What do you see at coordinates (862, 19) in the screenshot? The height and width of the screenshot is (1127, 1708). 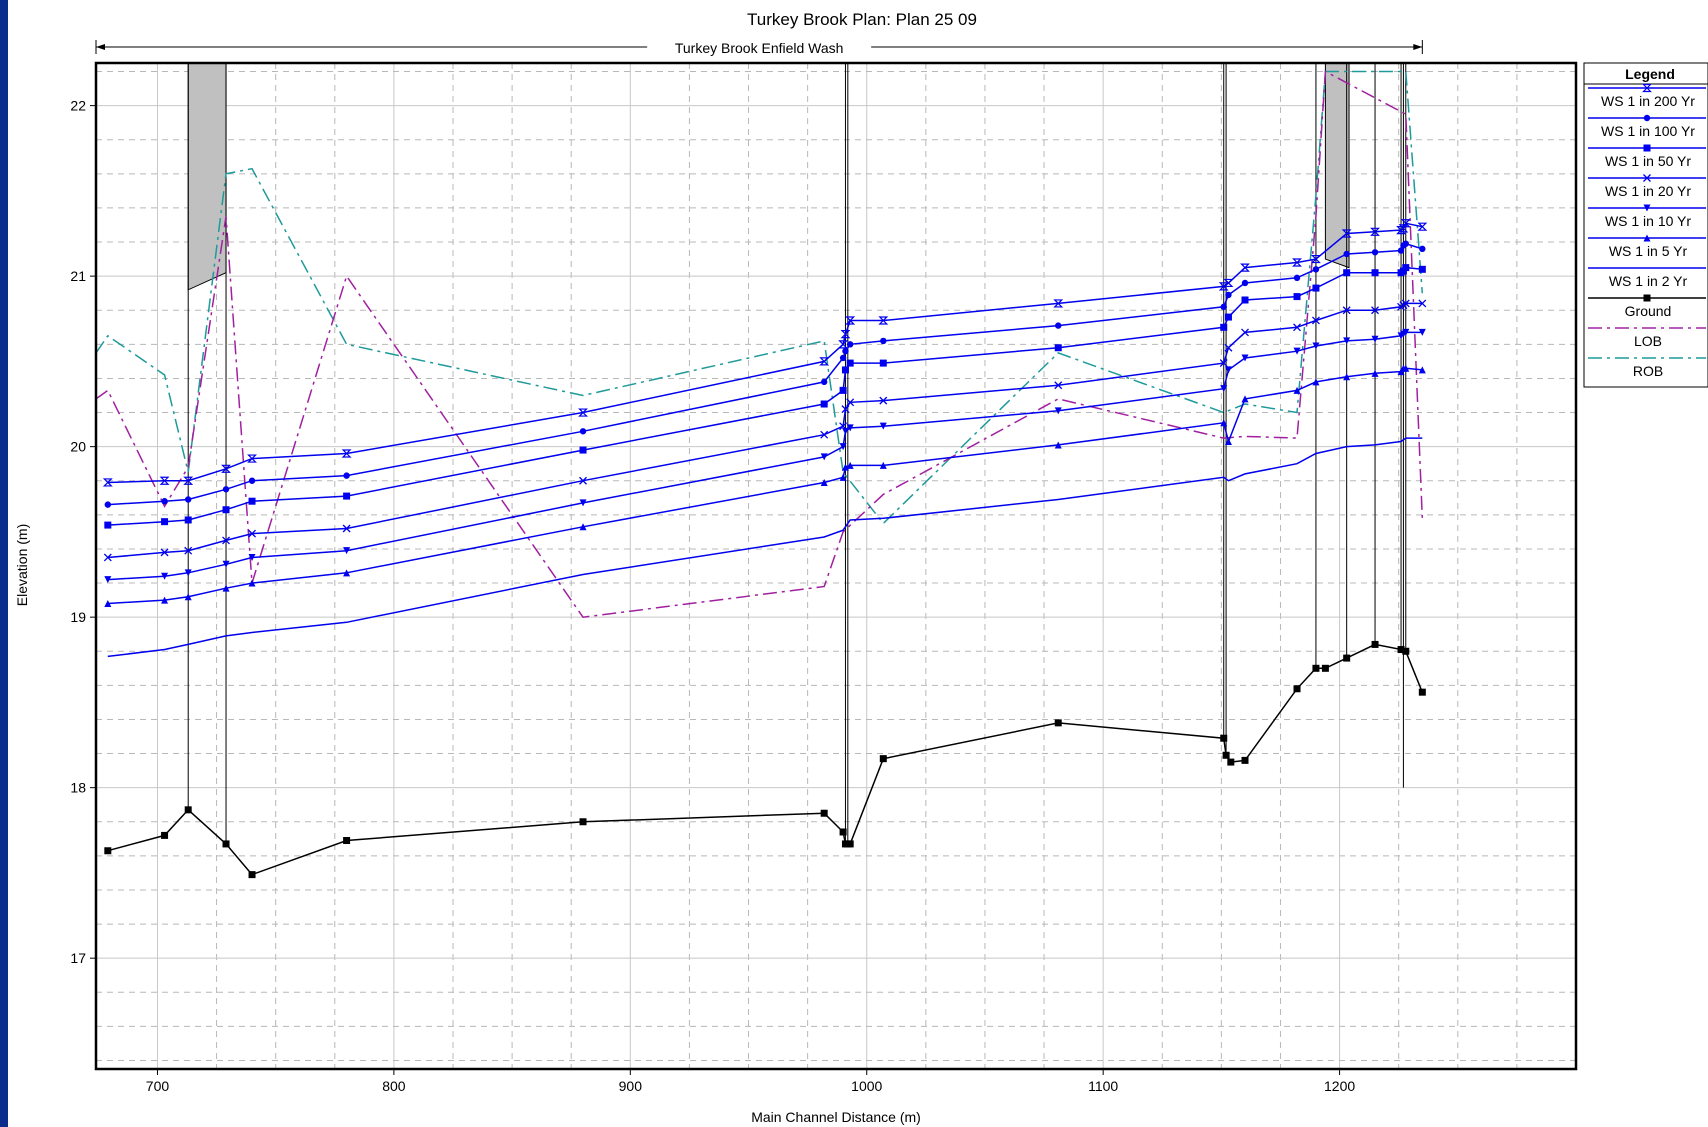 I see `chart-title: Turkey Brook Plan: Plan 25 09` at bounding box center [862, 19].